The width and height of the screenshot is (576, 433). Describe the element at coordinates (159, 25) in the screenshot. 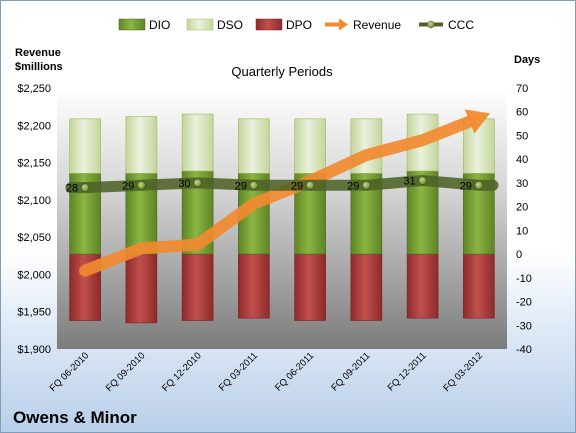

I see `legend-label-dio: DIO` at that location.